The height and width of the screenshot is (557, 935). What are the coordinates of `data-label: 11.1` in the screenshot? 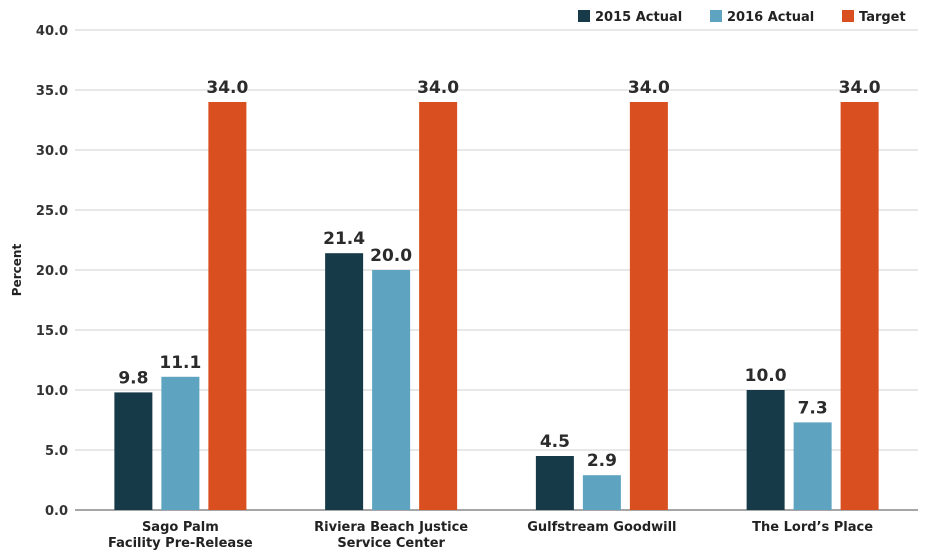 It's located at (180, 363).